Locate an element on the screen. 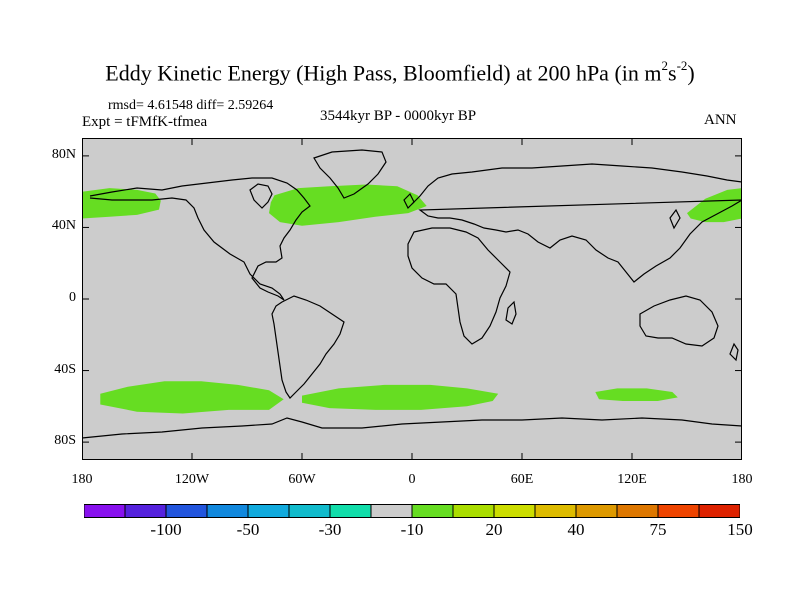 The width and height of the screenshot is (800, 600). y-tick-label: 40N is located at coordinates (63, 226).